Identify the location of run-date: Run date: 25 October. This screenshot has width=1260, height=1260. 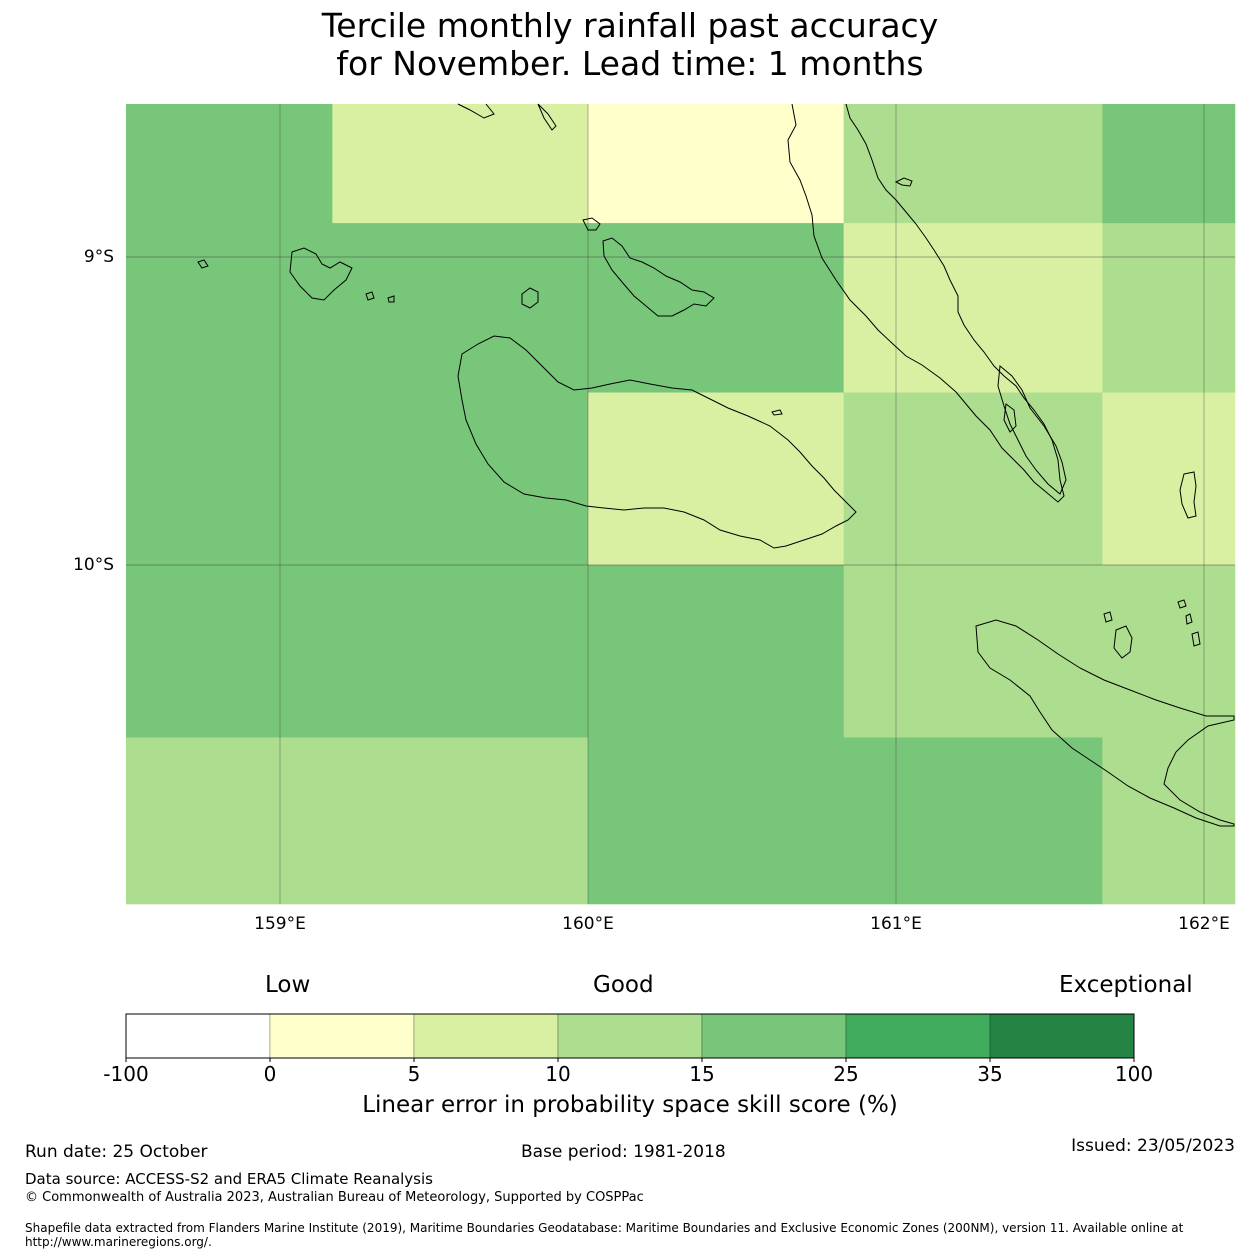
(116, 1152).